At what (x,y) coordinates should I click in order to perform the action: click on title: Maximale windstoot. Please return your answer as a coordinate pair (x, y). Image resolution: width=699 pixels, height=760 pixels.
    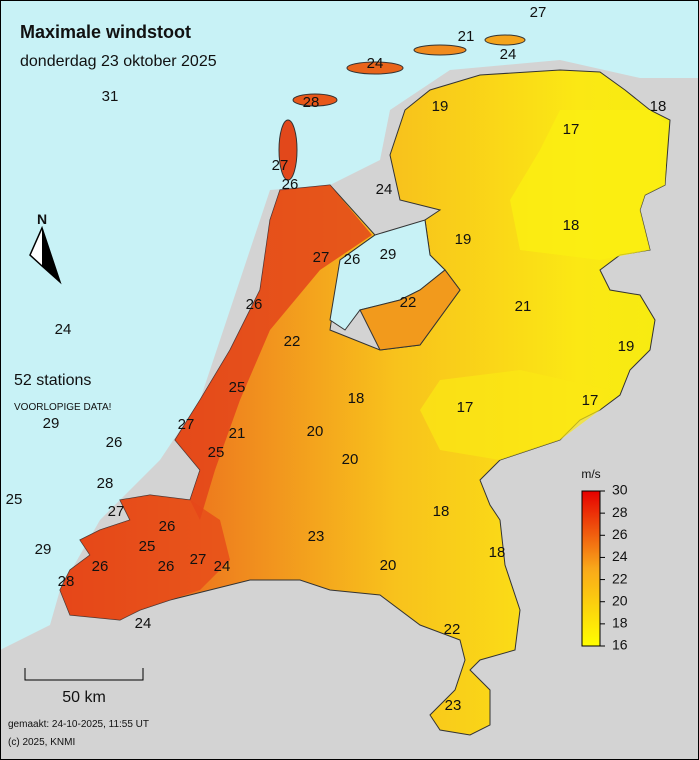
    Looking at the image, I should click on (105, 32).